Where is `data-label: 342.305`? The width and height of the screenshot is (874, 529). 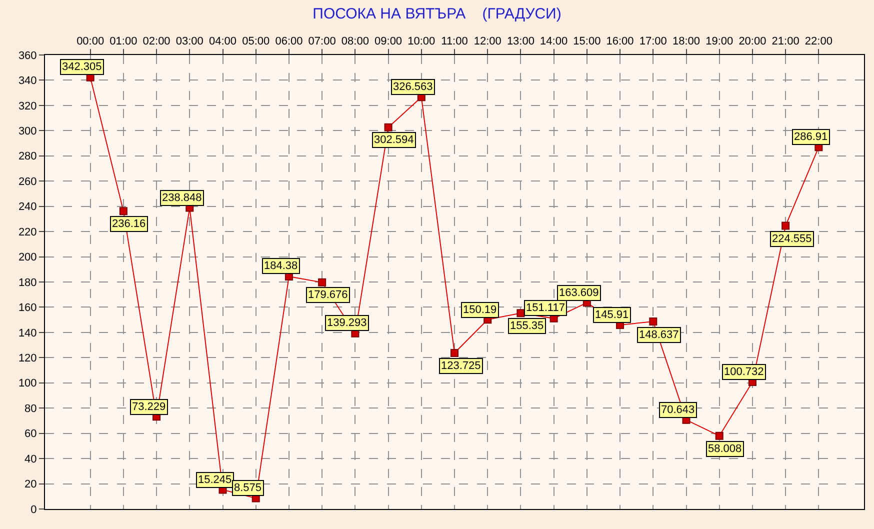
data-label: 342.305 is located at coordinates (82, 67).